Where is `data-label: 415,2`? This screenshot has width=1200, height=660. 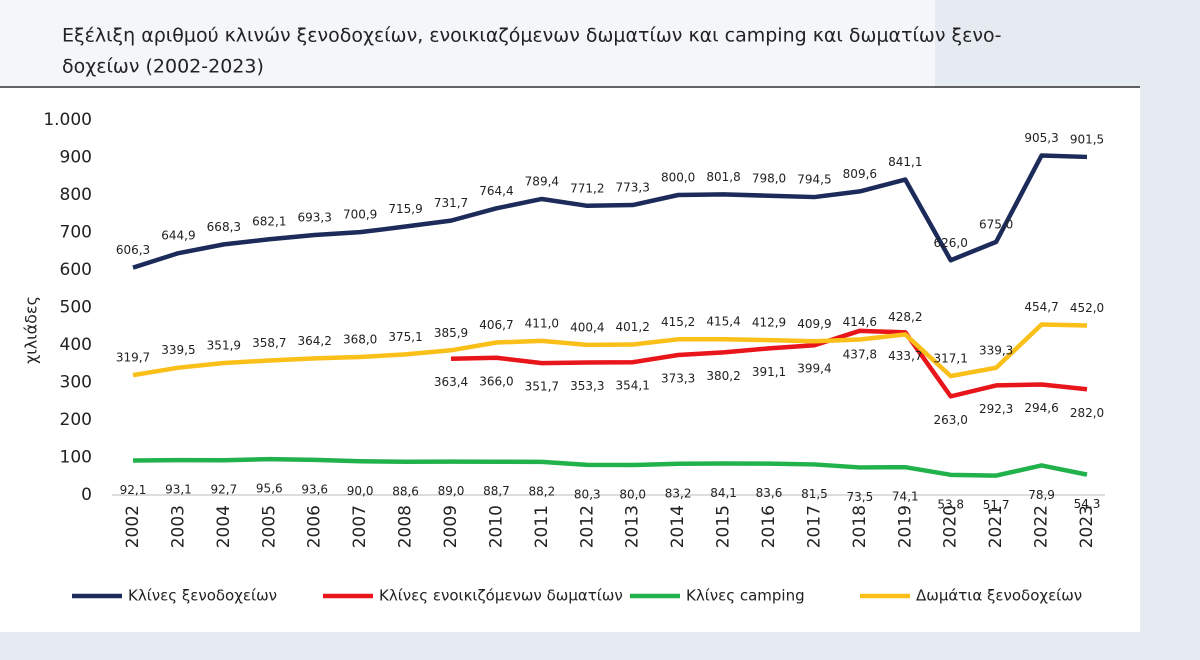 data-label: 415,2 is located at coordinates (678, 322).